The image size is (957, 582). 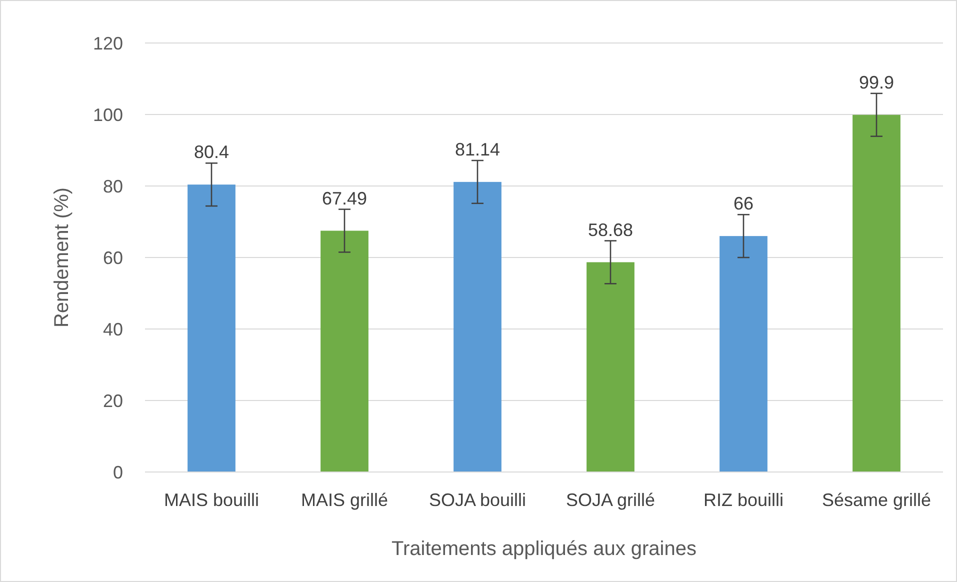 What do you see at coordinates (62, 257) in the screenshot?
I see `y-axis-title: Rendement (%)` at bounding box center [62, 257].